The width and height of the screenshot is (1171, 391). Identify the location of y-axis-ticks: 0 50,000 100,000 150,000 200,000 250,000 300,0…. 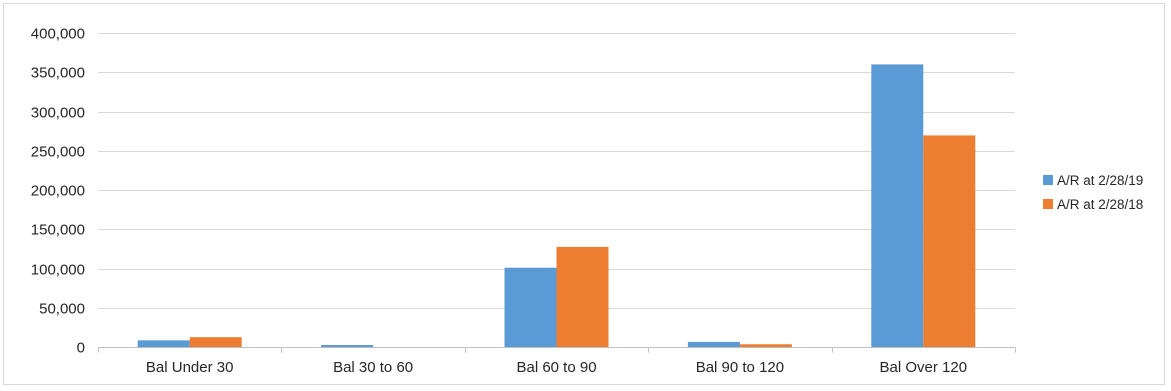
(58, 191).